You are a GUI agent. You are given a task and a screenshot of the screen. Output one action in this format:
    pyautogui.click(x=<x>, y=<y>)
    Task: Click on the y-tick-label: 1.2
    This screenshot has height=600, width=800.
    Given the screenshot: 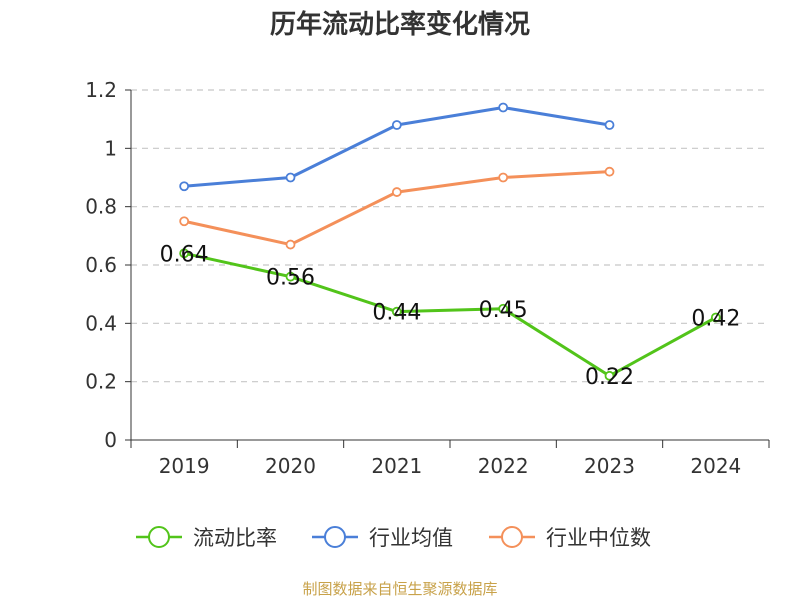 What is the action you would take?
    pyautogui.click(x=101, y=90)
    